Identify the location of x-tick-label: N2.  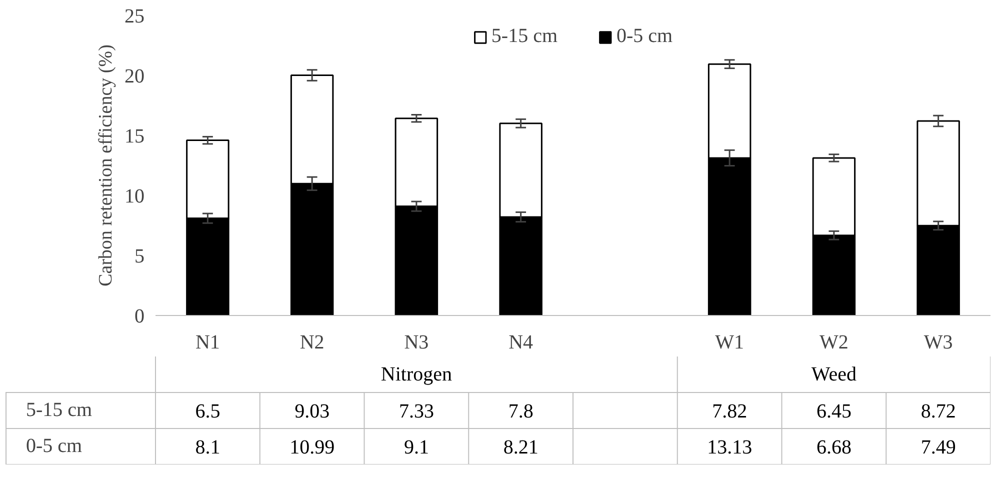
(312, 343).